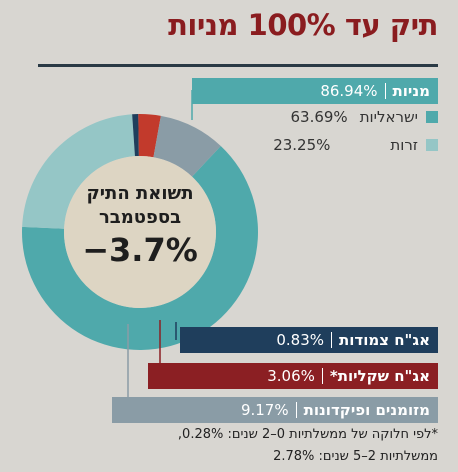  What do you see at coordinates (303, 25) in the screenshot?
I see `page-title: תיק עד 100% מניות` at bounding box center [303, 25].